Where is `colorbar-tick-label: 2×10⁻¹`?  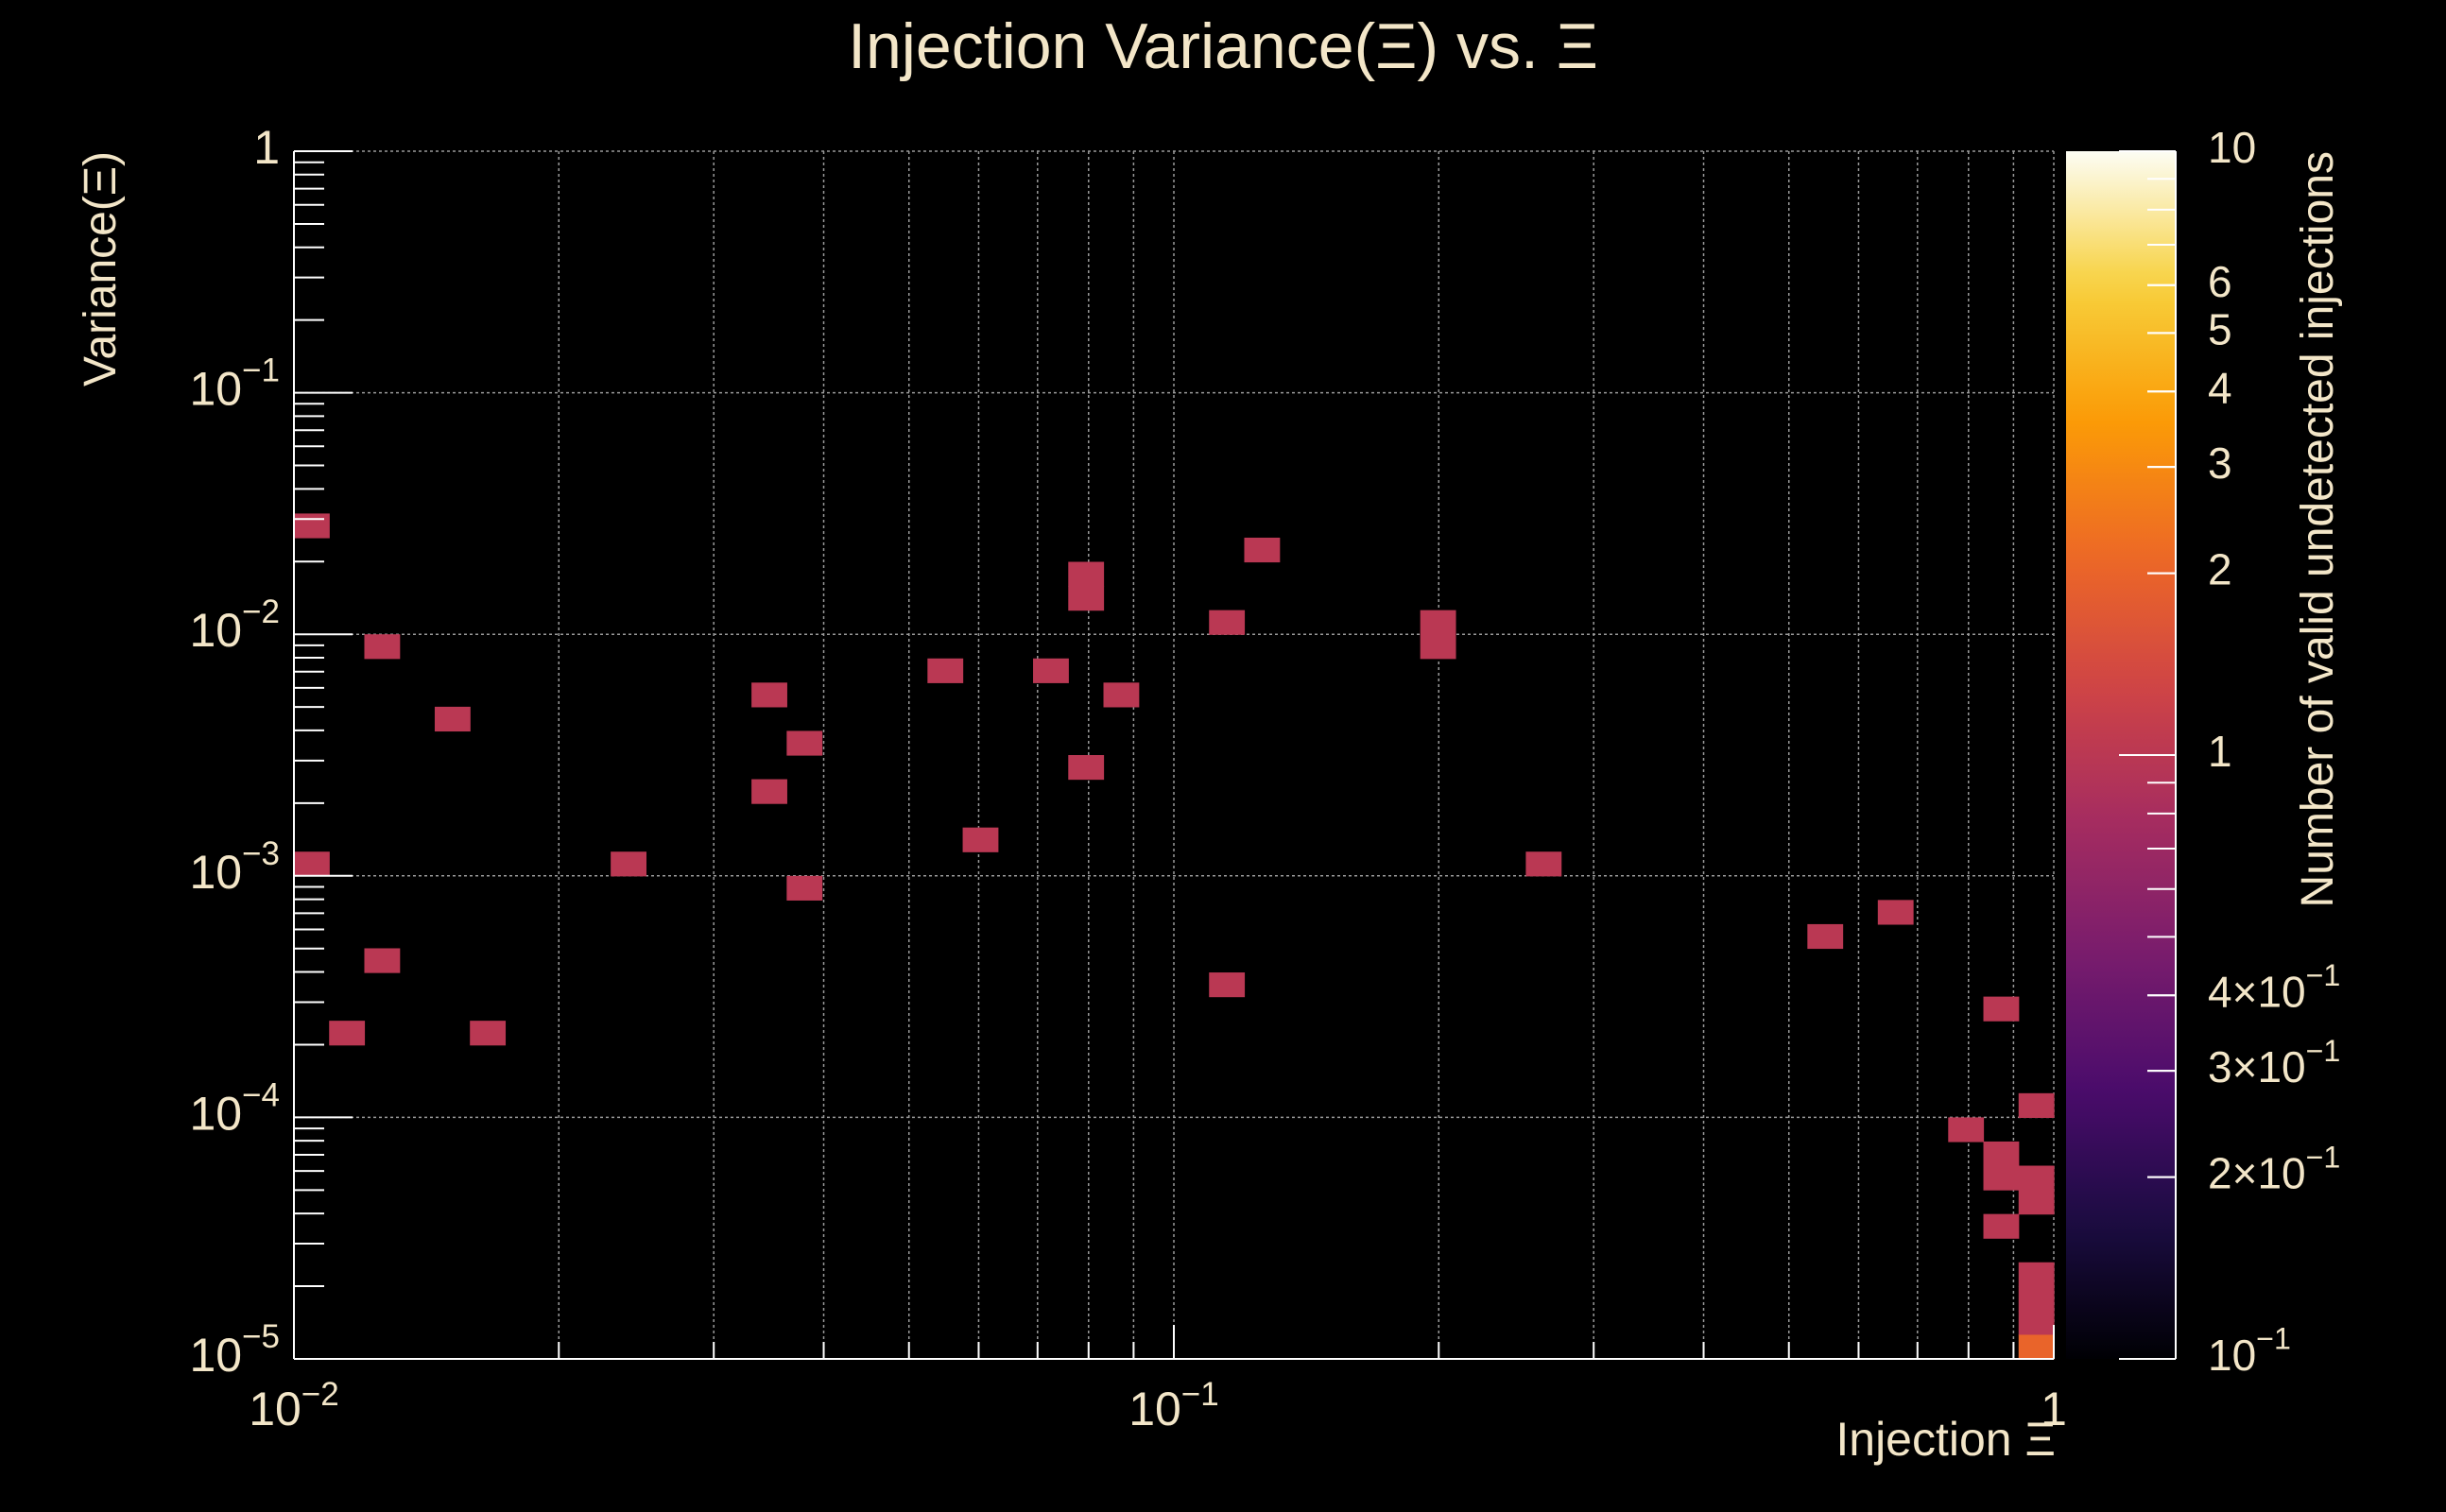 colorbar-tick-label: 2×10⁻¹ is located at coordinates (2274, 1169).